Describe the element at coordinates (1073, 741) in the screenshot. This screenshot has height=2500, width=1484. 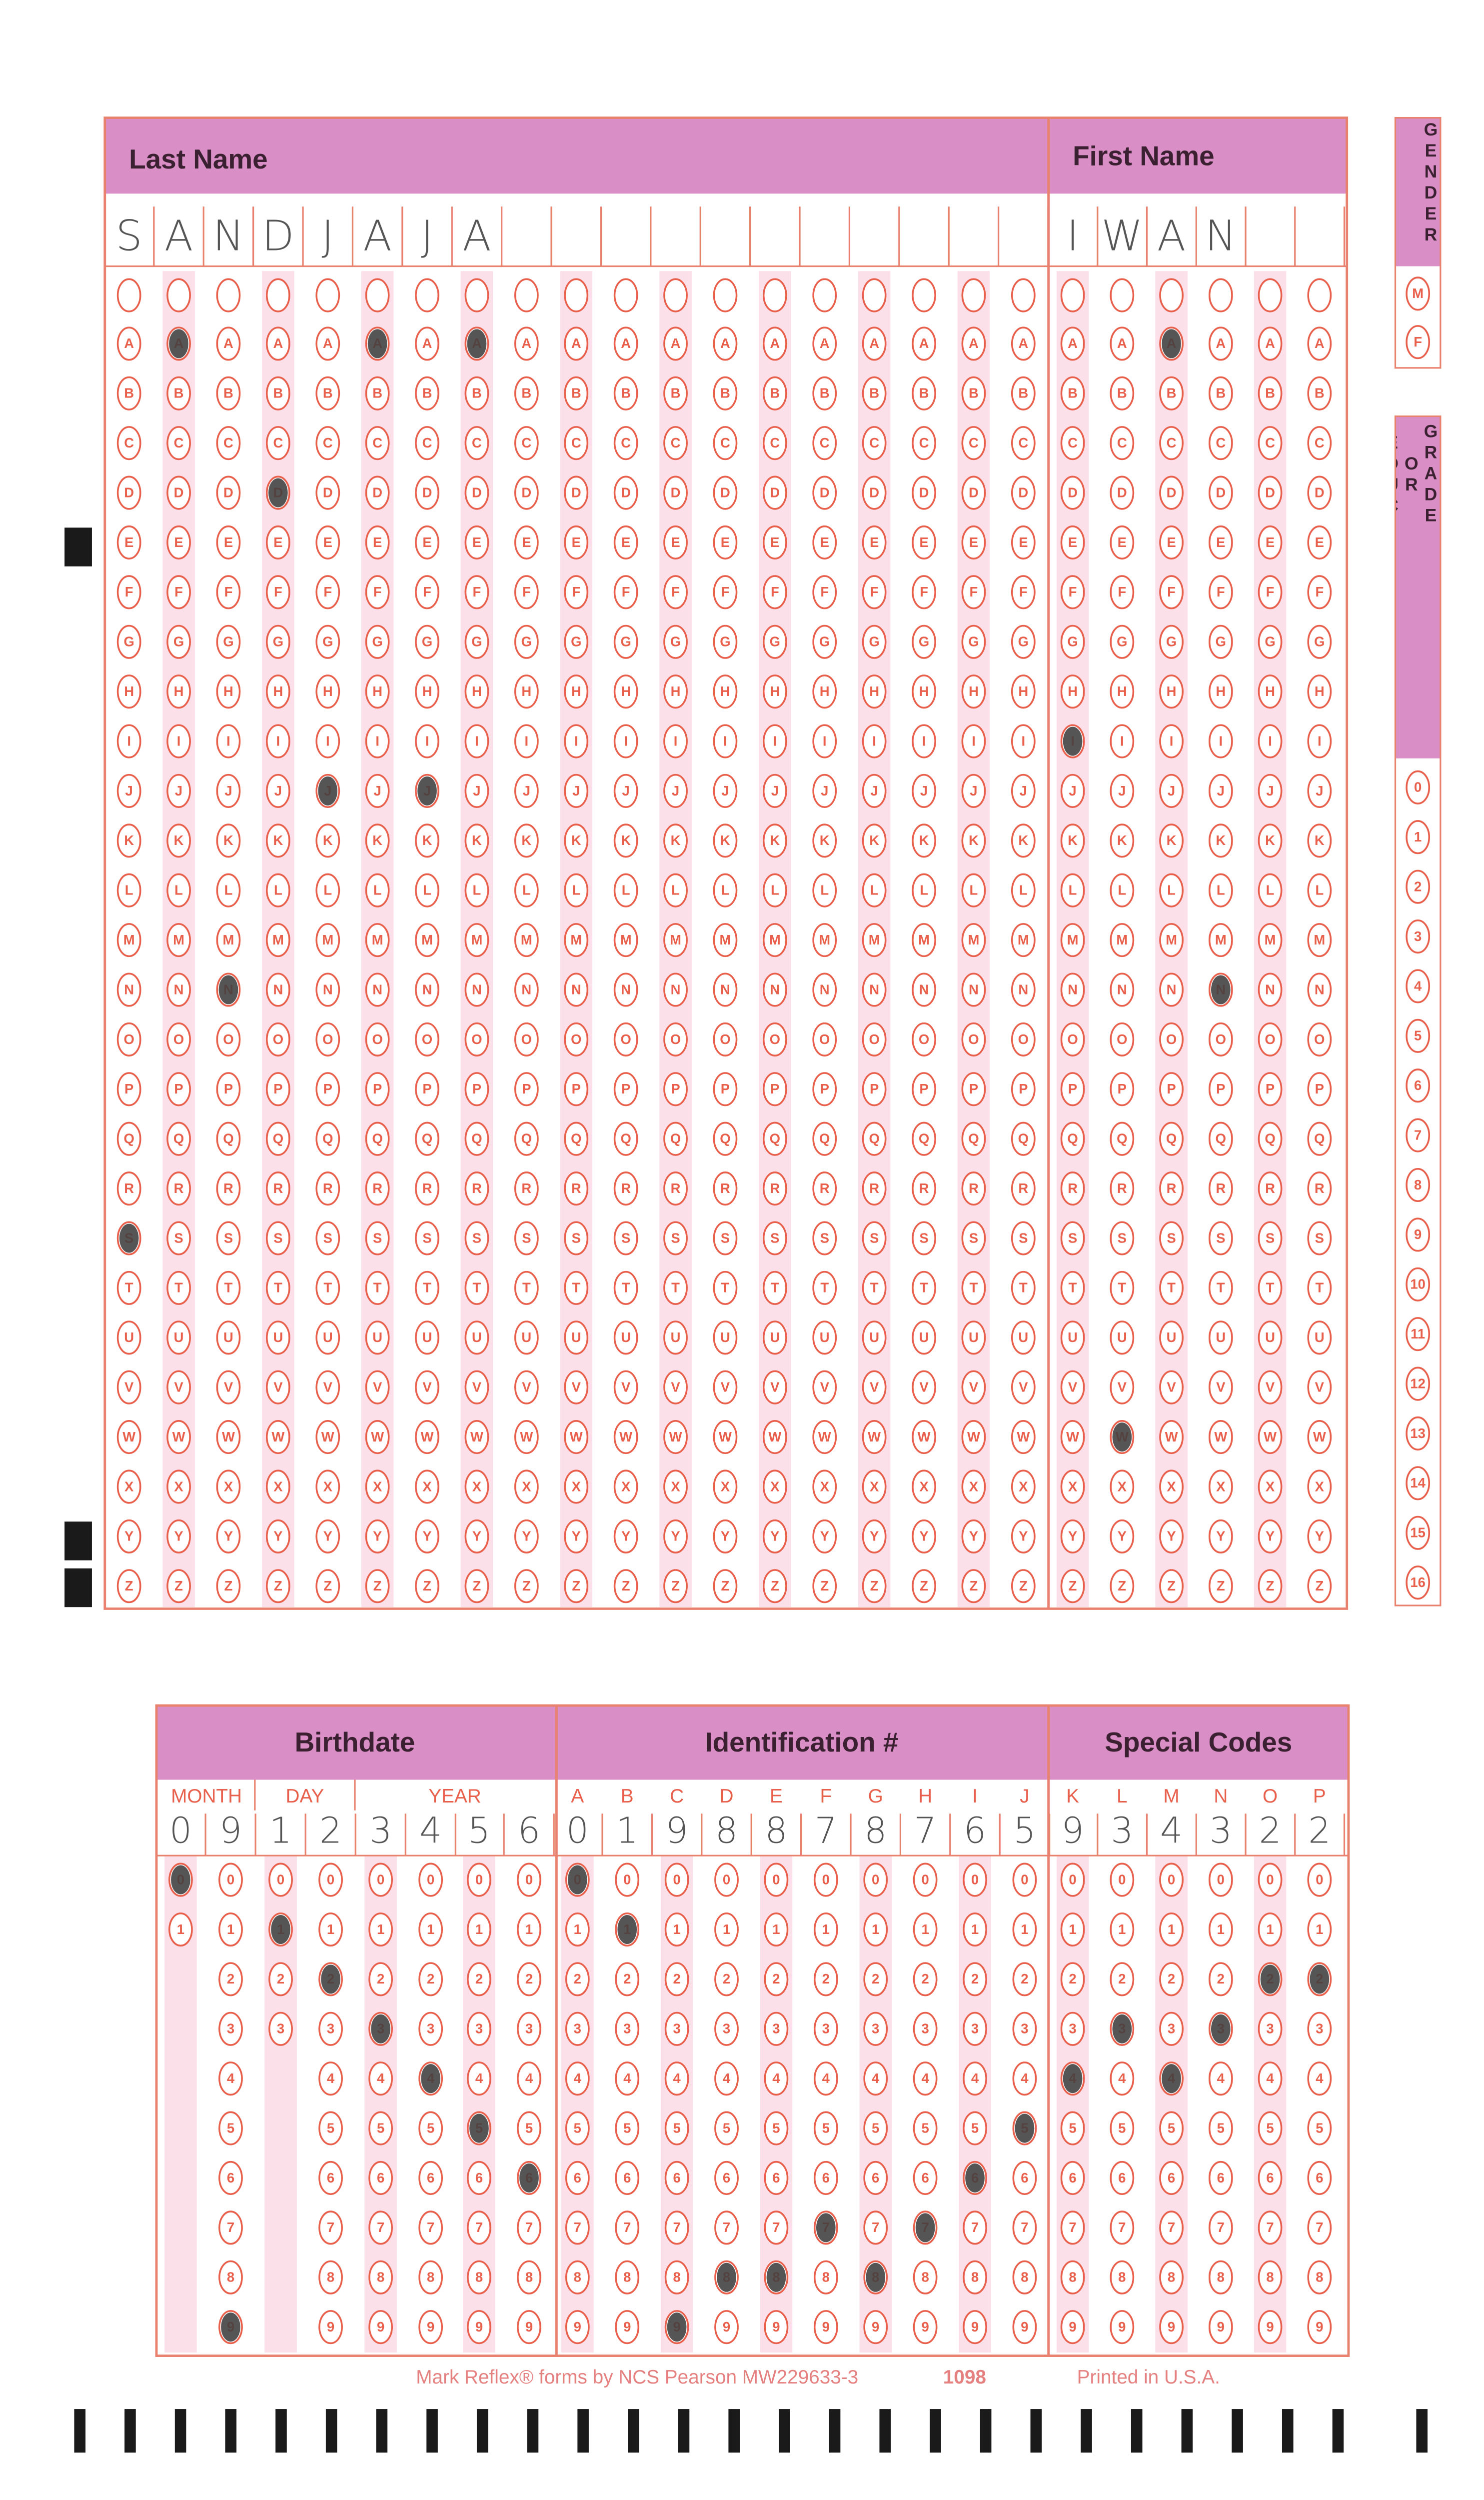
I see `filled-bubble` at that location.